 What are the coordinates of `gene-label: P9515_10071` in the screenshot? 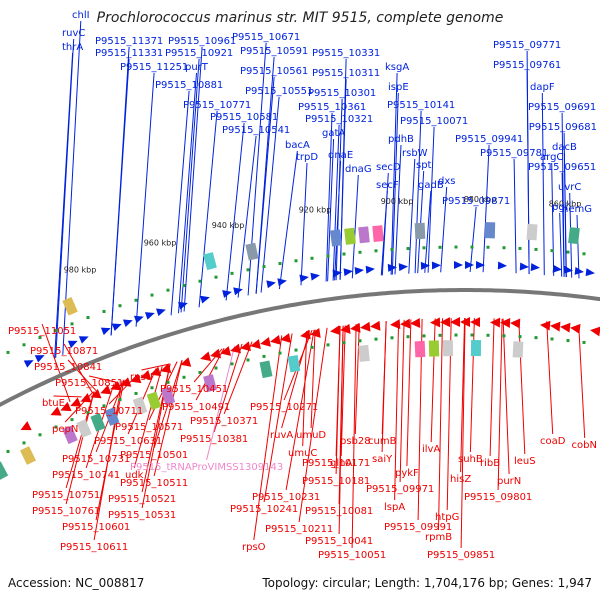 It's located at (434, 121).